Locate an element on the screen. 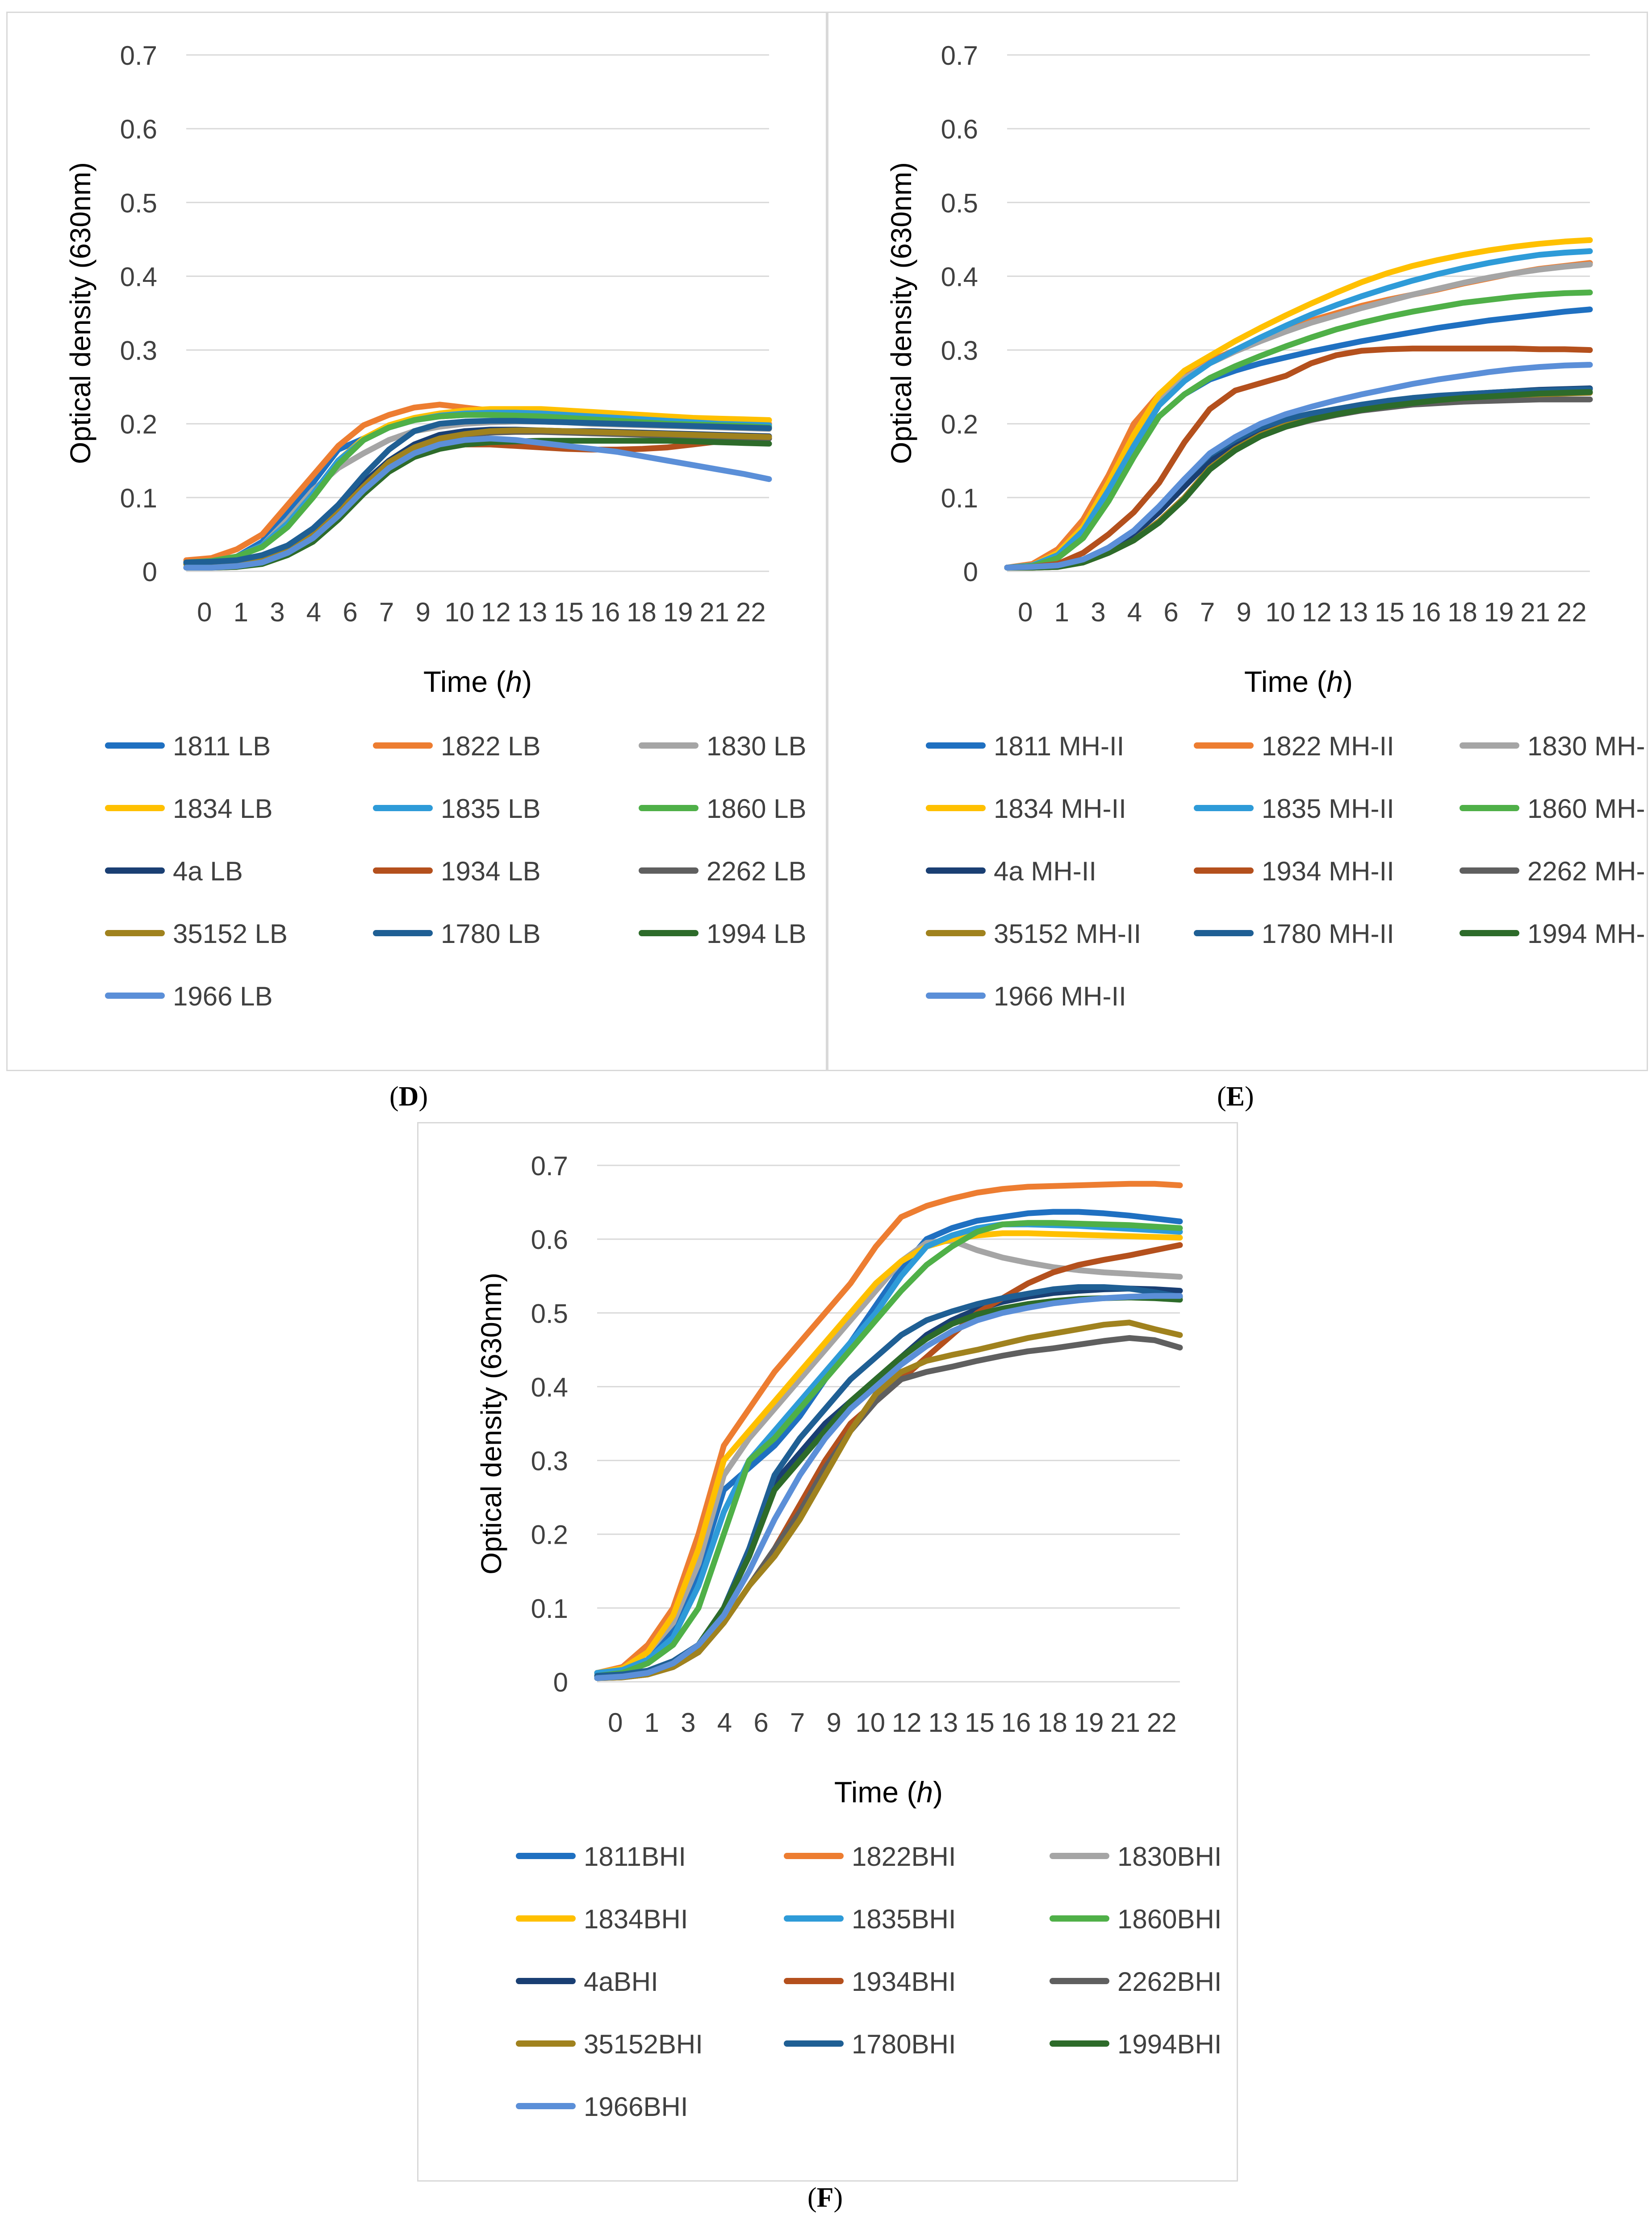  legend-label-2262: 2262 MH-II is located at coordinates (1587, 871).